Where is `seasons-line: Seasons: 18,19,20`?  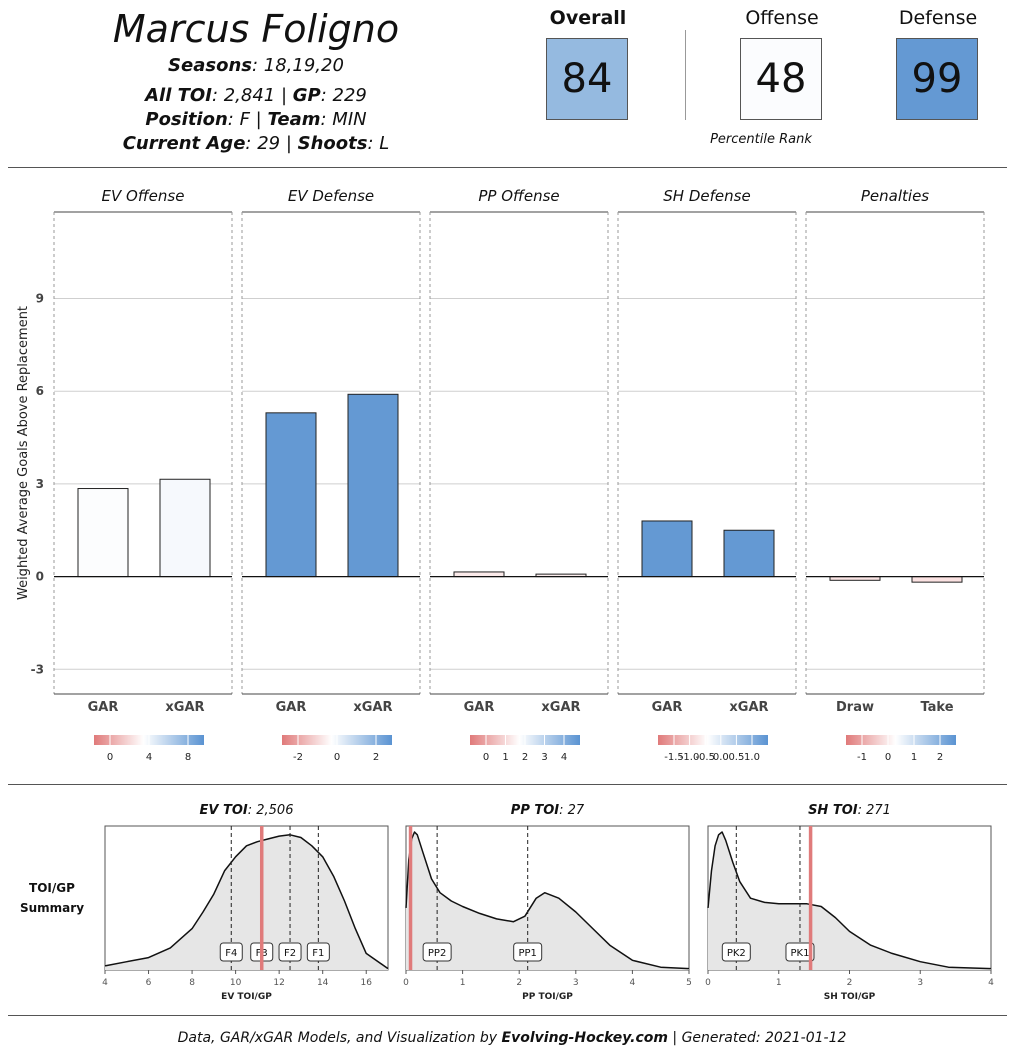
seasons-line: Seasons: 18,19,20 is located at coordinates (256, 65).